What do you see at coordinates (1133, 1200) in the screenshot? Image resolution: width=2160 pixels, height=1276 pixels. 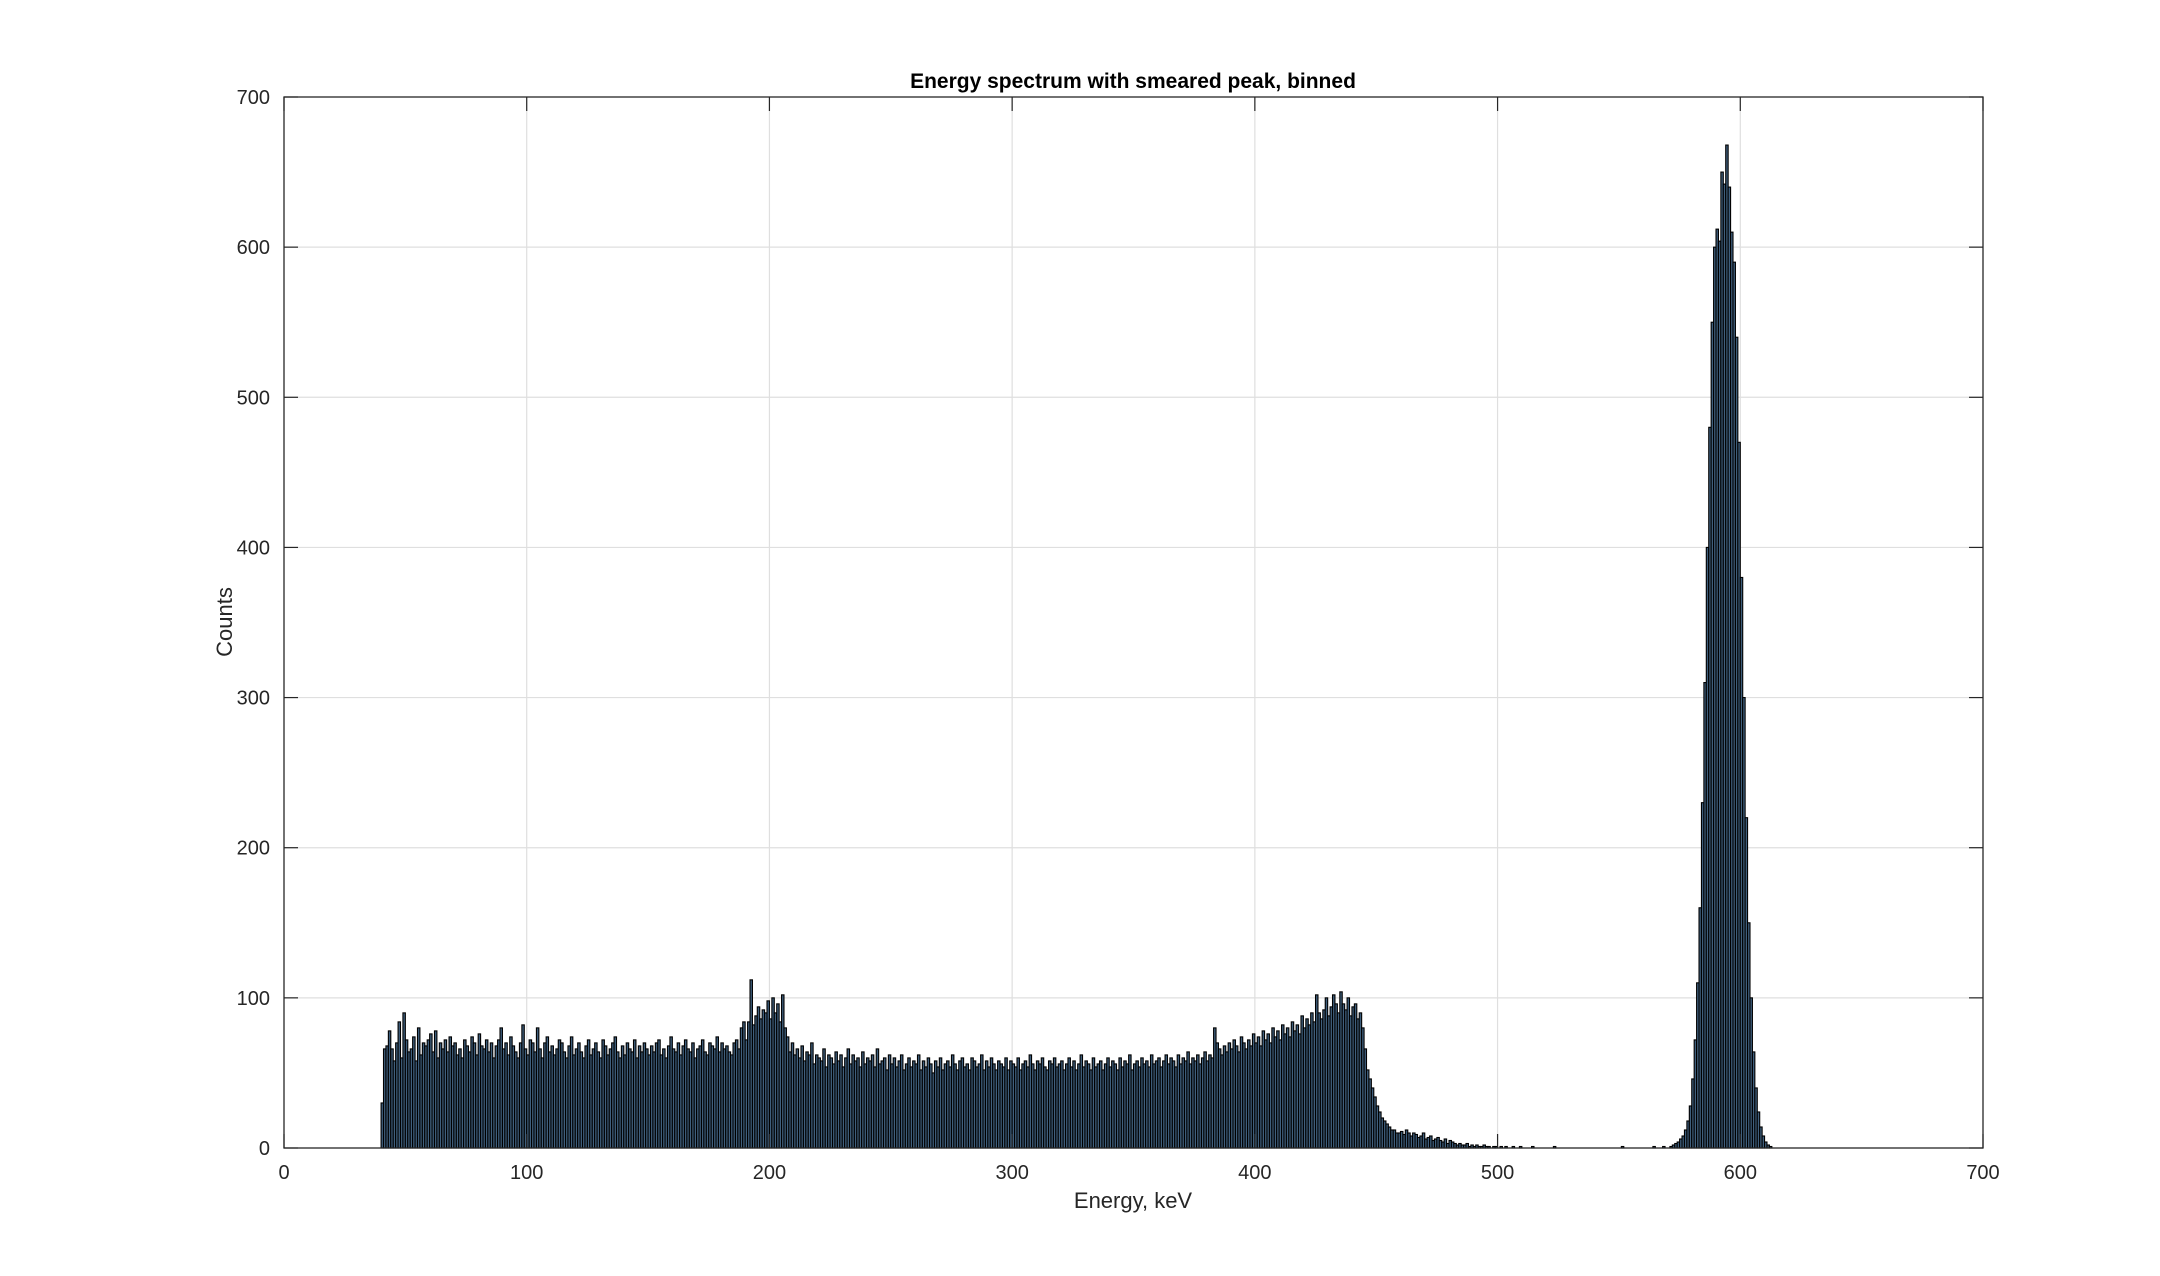 I see `x-axis-label: Energy, keV` at bounding box center [1133, 1200].